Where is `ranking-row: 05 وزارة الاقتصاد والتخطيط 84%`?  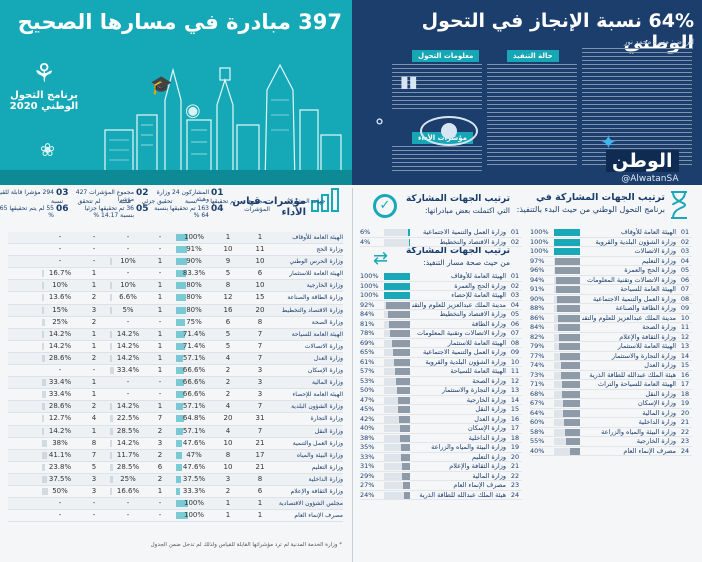
ranking-row: 05 وزارة الاقتصاد والتخطيط 84% is located at coordinates (441, 315).